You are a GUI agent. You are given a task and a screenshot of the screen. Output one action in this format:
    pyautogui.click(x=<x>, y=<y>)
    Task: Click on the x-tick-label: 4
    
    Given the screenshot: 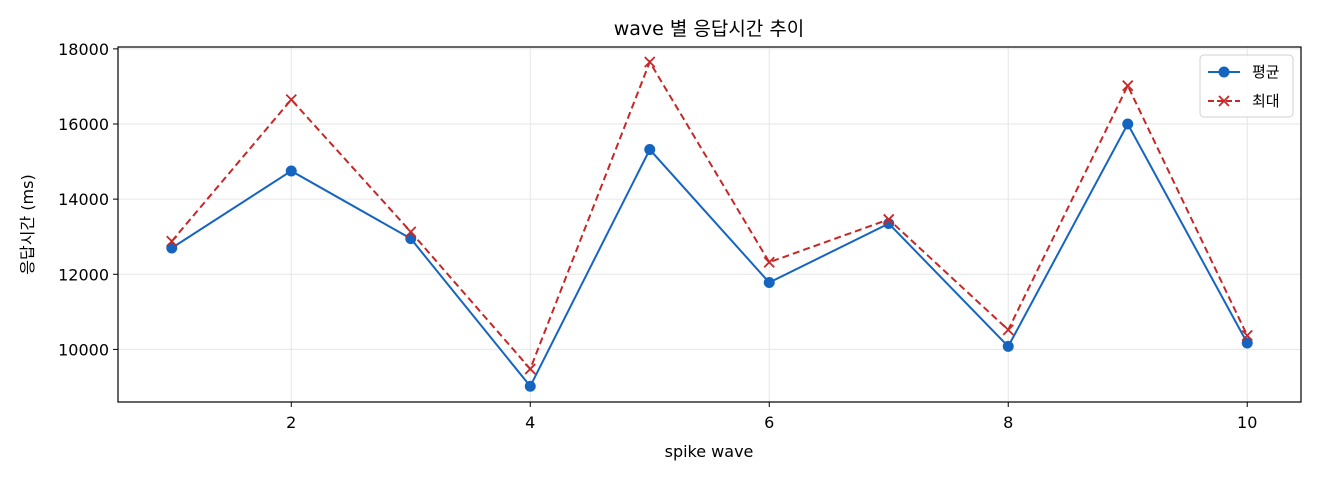 What is the action you would take?
    pyautogui.click(x=530, y=422)
    